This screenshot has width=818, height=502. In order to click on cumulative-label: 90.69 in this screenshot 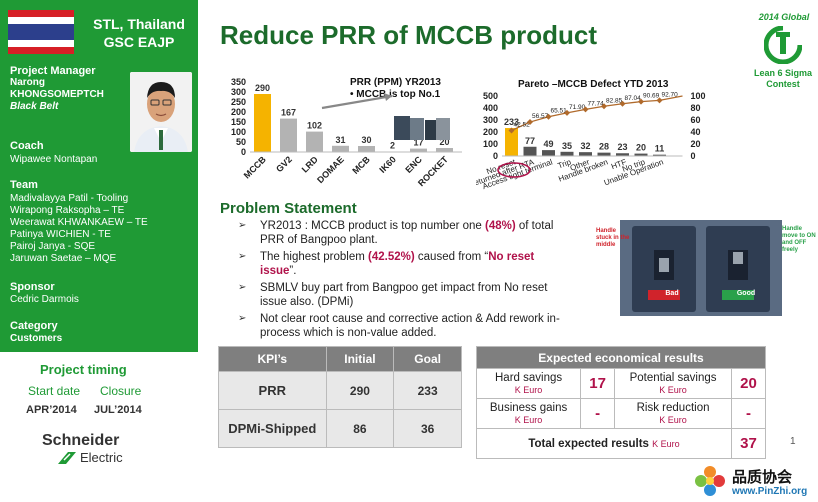, I will do `click(651, 96)`.